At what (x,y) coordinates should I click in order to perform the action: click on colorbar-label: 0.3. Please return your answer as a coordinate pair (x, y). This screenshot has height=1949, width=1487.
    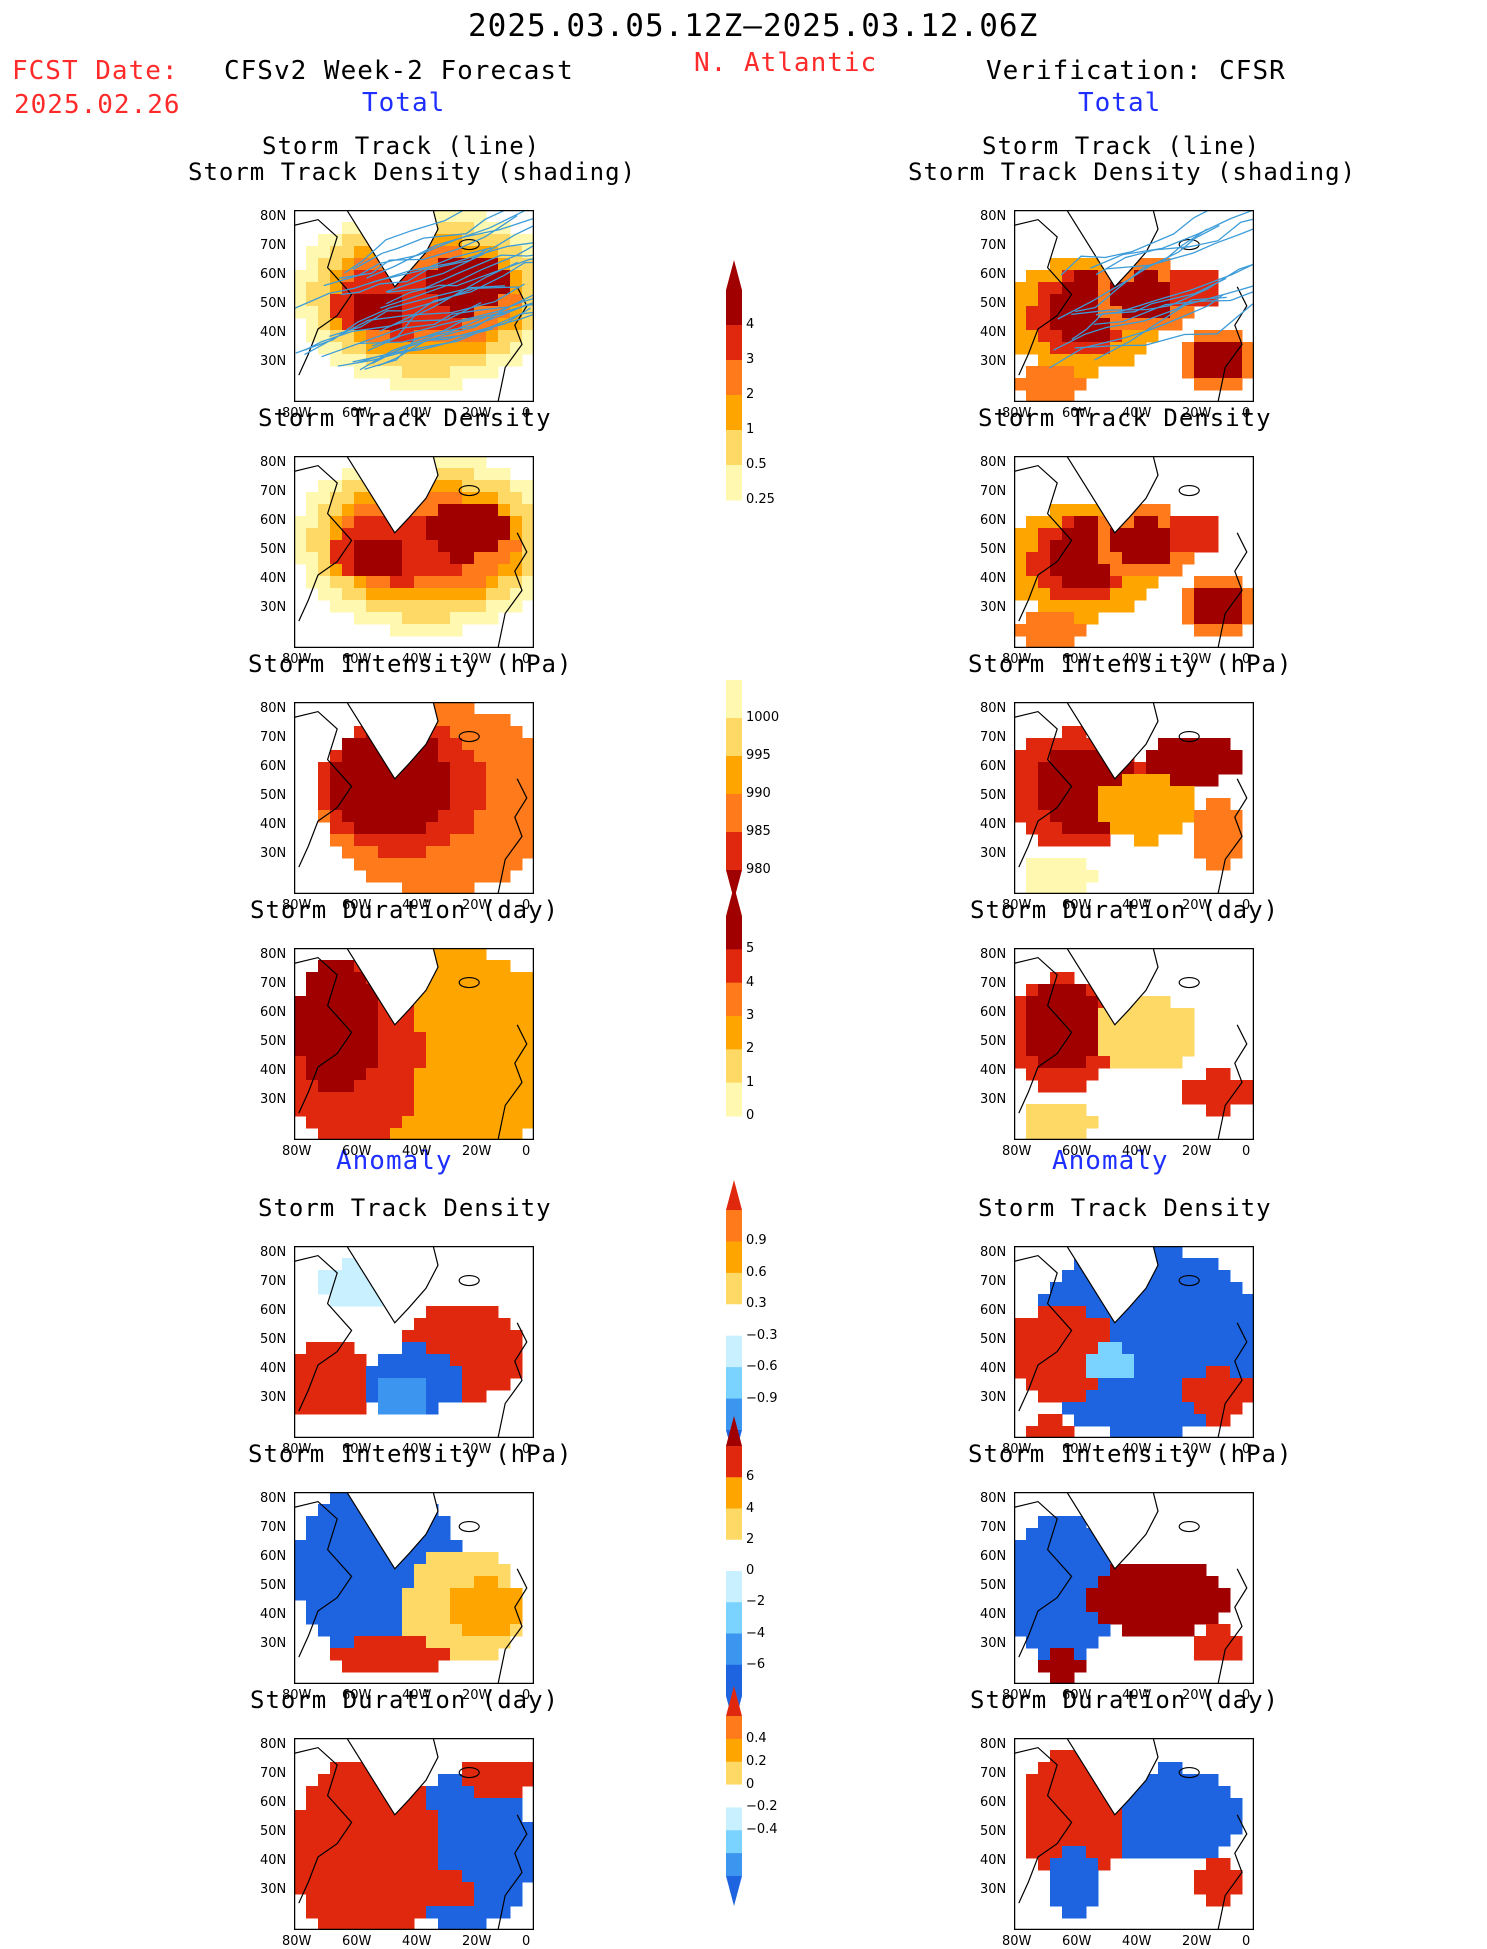
    Looking at the image, I should click on (756, 1304).